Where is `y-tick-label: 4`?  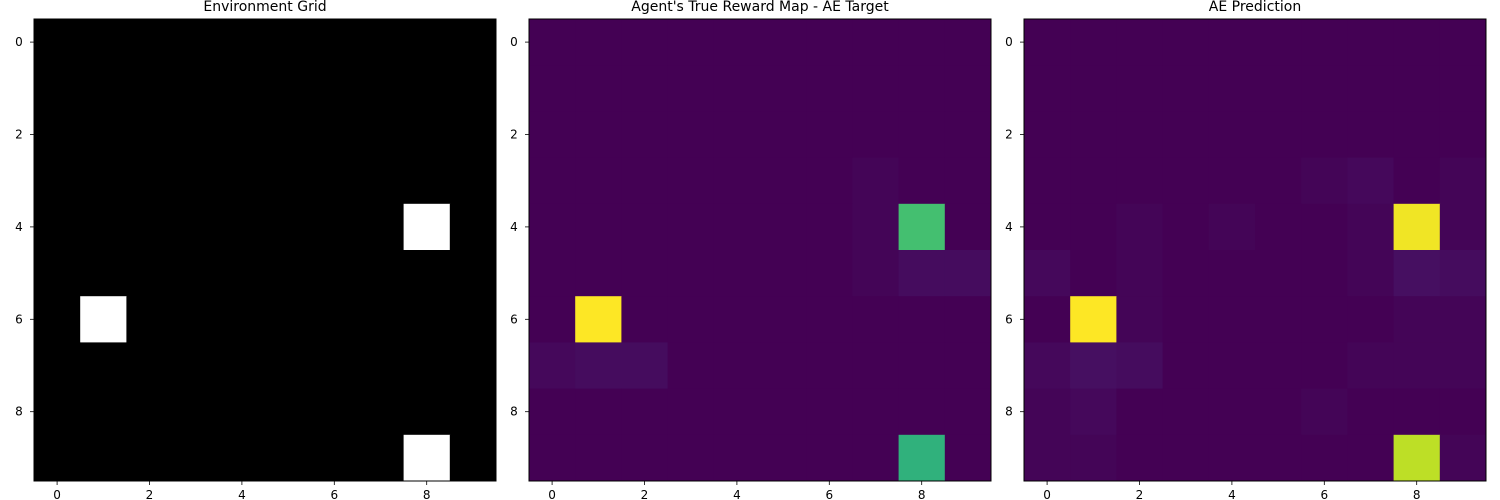 y-tick-label: 4 is located at coordinates (514, 227).